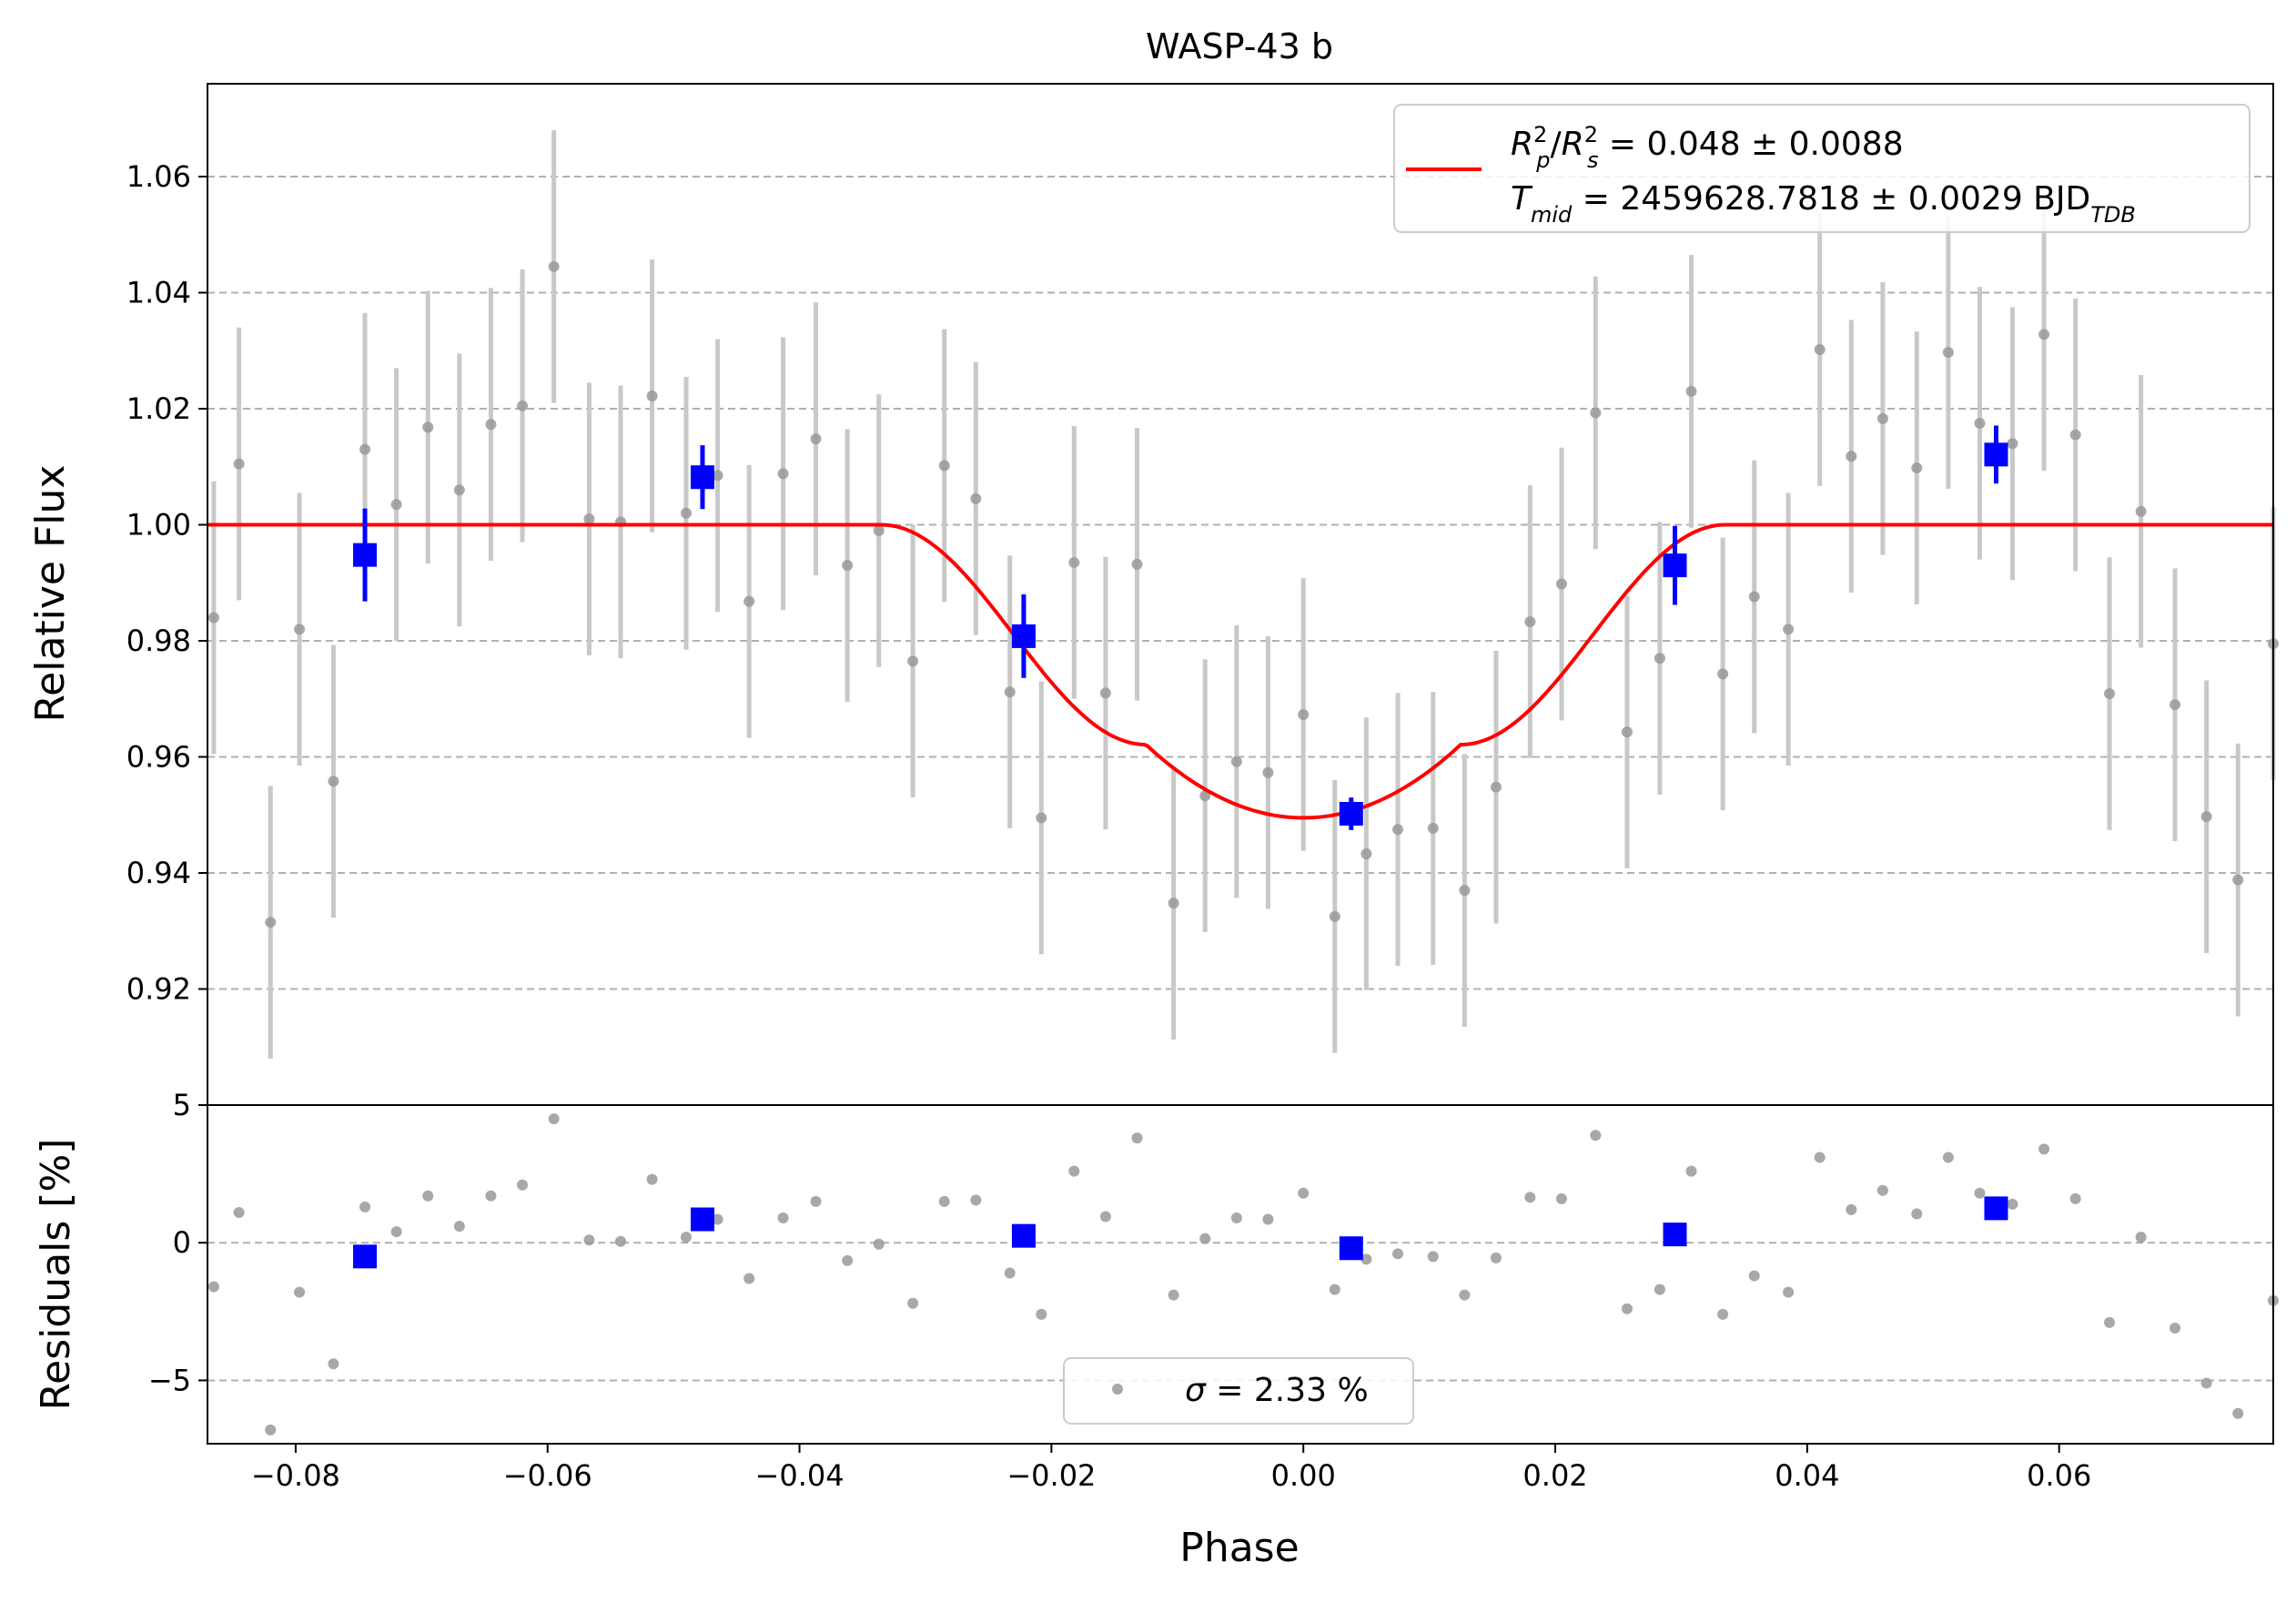 The image size is (2296, 1603). I want to click on bottom-y-ticks: −5 0 5, so click(178, 1242).